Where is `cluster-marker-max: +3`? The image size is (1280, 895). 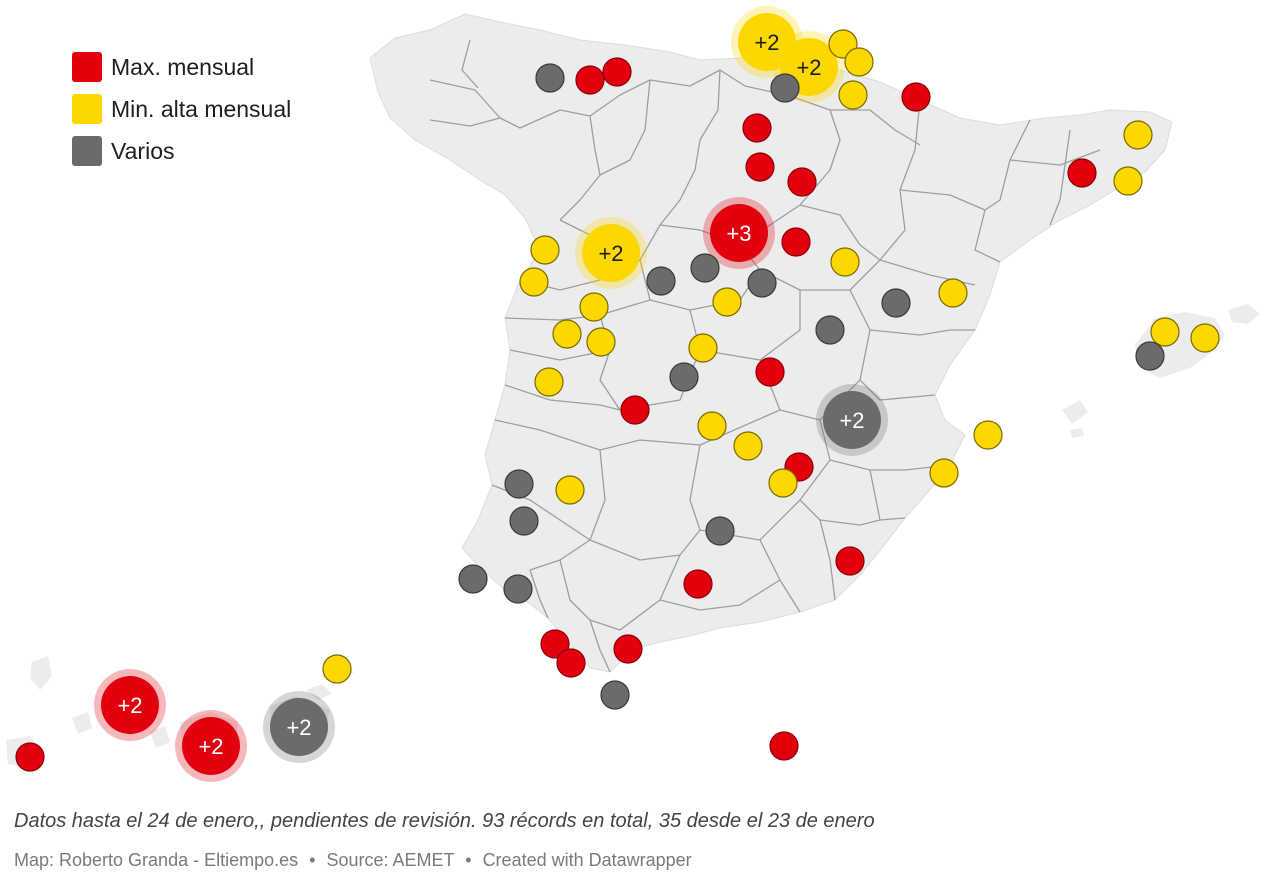
cluster-marker-max: +3 is located at coordinates (739, 233).